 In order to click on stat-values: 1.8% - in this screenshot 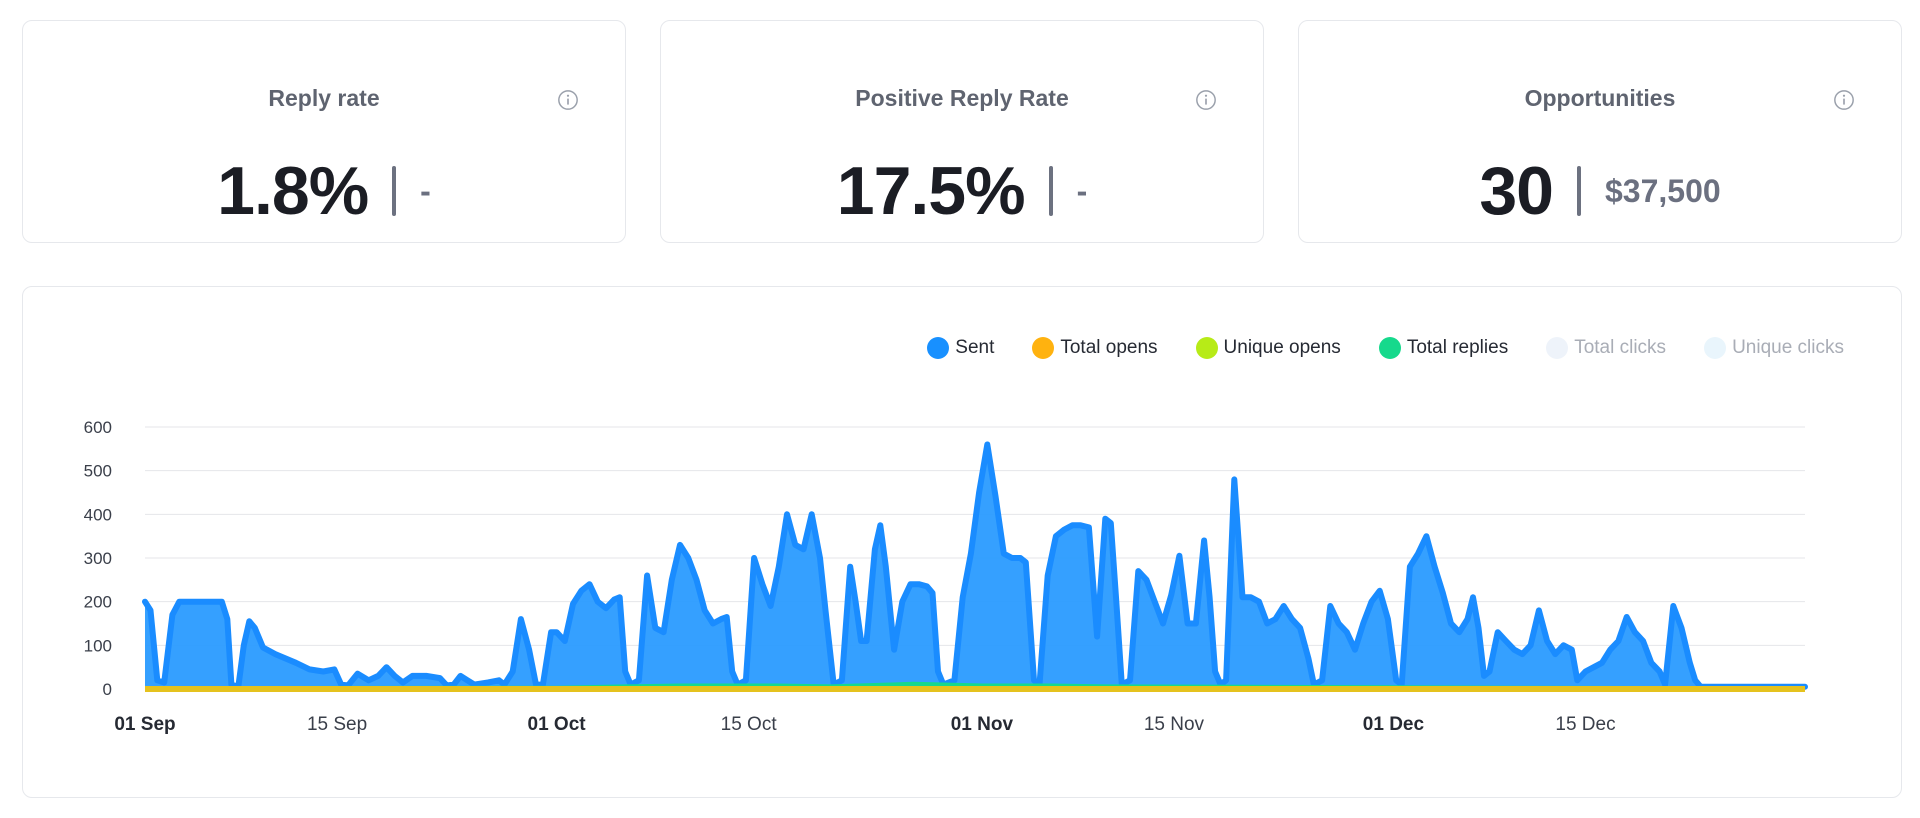, I will do `click(324, 191)`.